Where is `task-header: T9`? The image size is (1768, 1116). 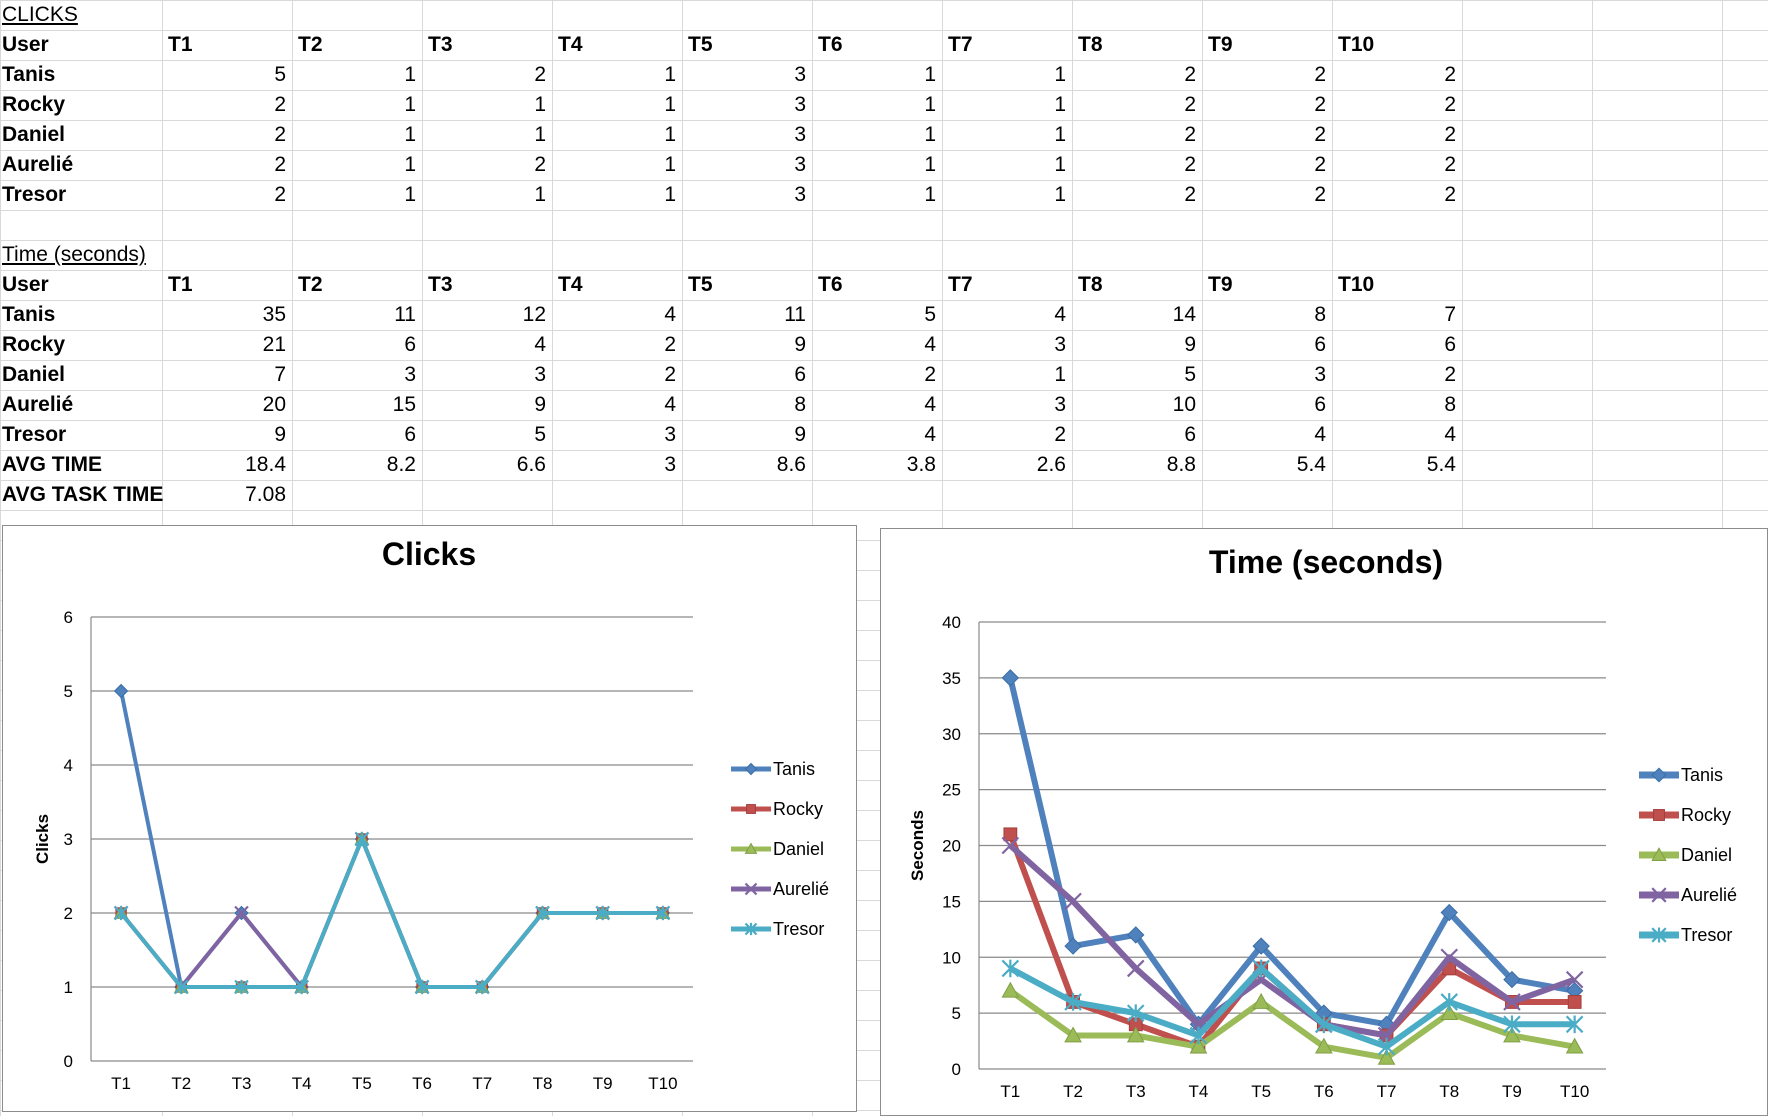
task-header: T9 is located at coordinates (1220, 284).